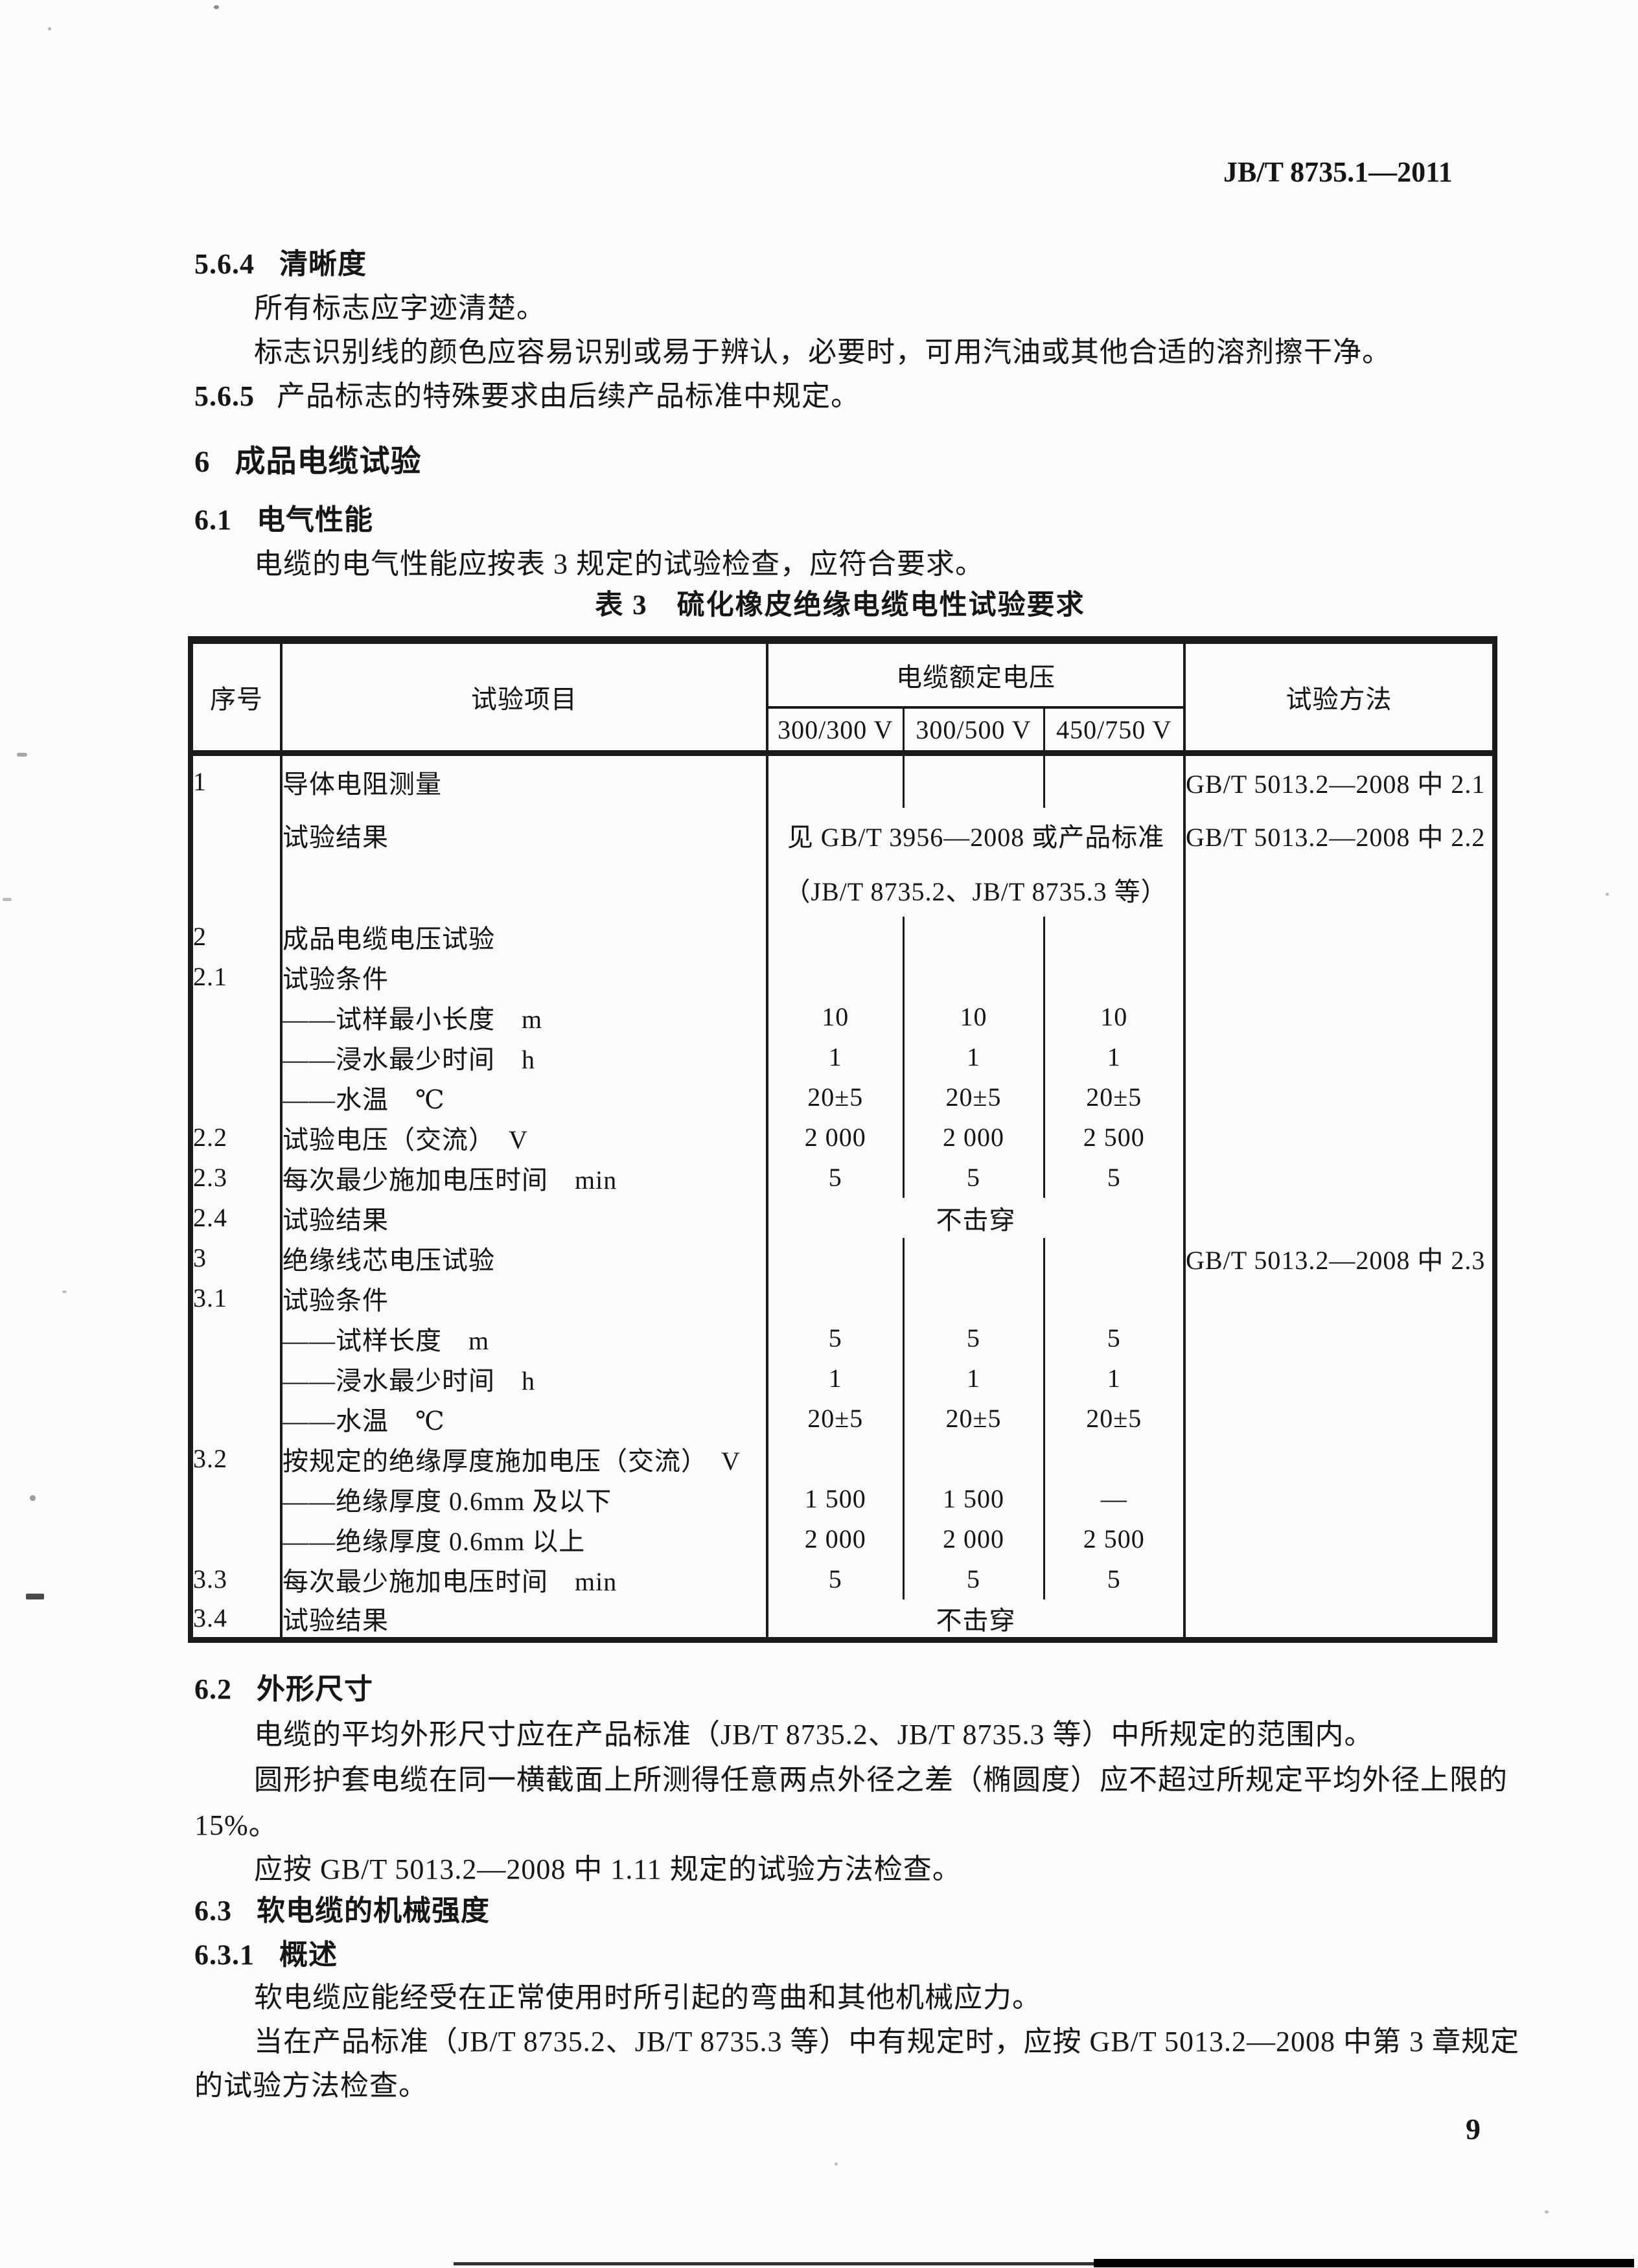  Describe the element at coordinates (224, 396) in the screenshot. I see `clause-number: 5.6.5` at that location.